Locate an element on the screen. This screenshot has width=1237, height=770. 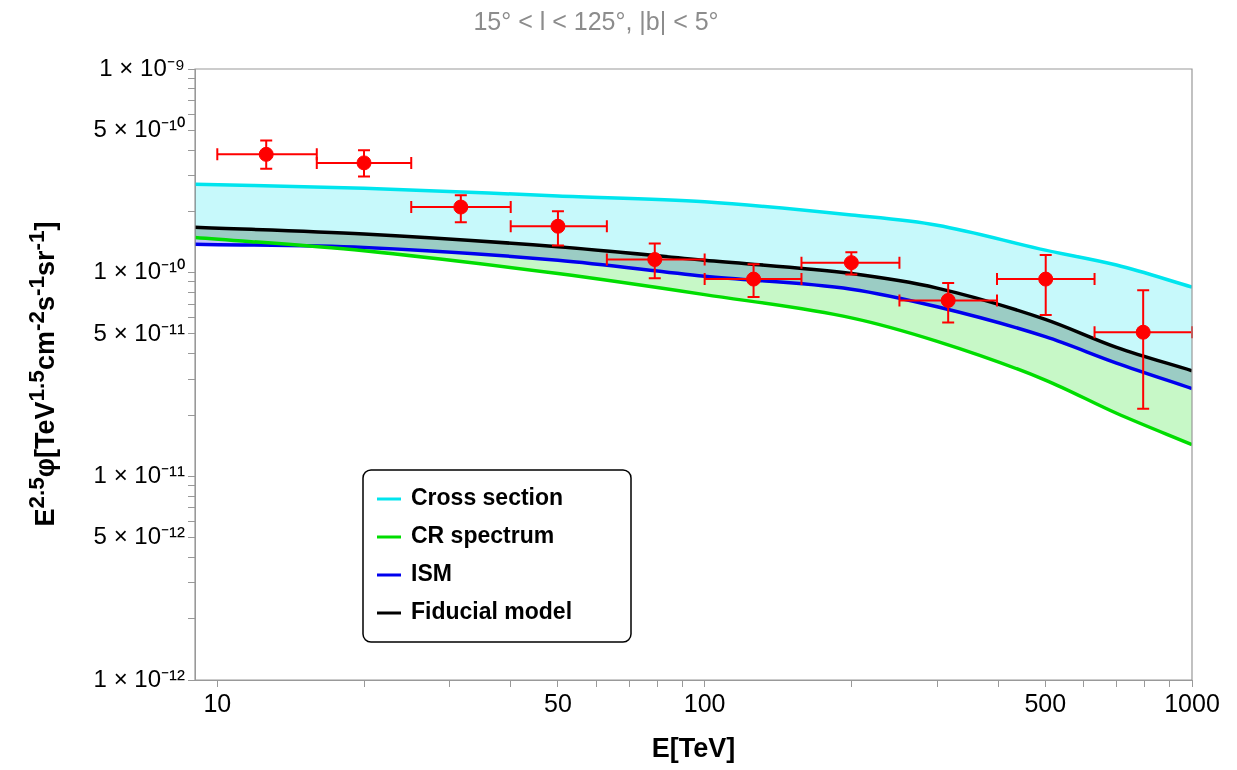
y-tick-label: 5 × 10⁻¹¹ is located at coordinates (139, 332).